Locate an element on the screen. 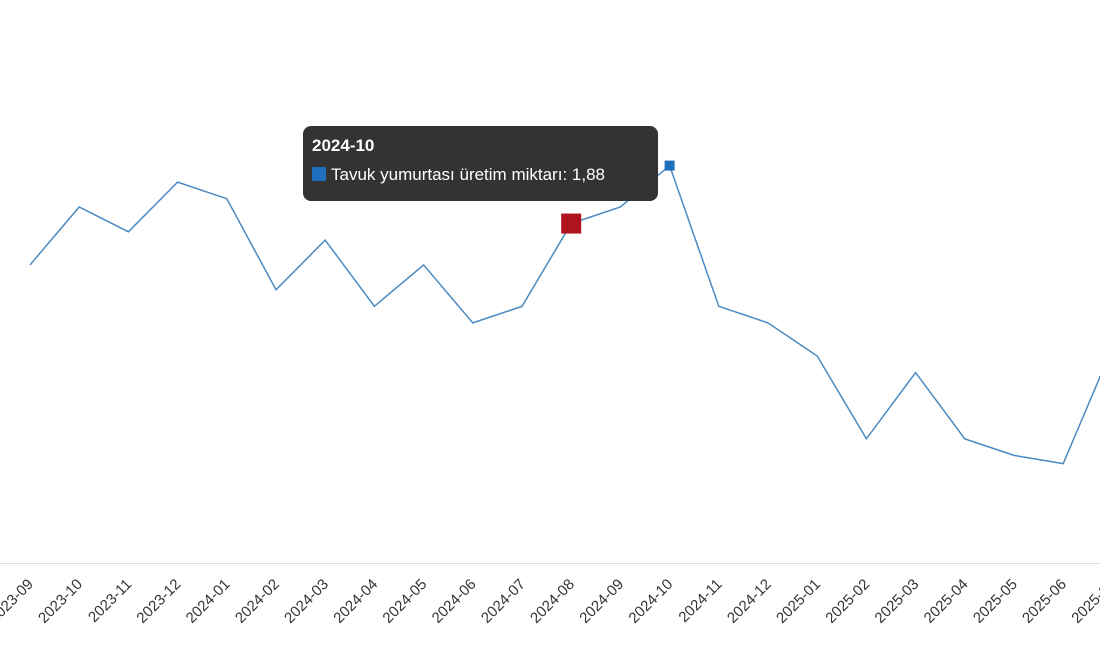 This screenshot has height=650, width=1100. tooltip-series: Tavuk yumurtası üretim miktarı is located at coordinates (447, 174).